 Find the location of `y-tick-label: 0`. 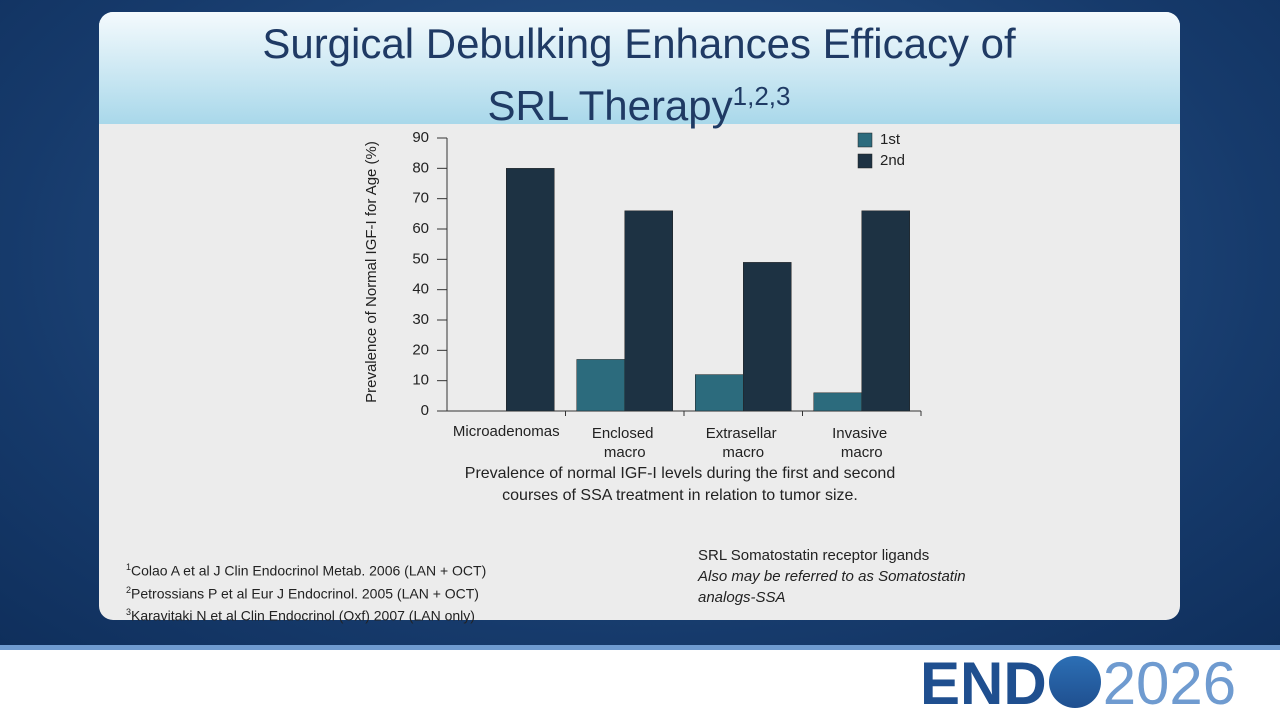

y-tick-label: 0 is located at coordinates (425, 410).